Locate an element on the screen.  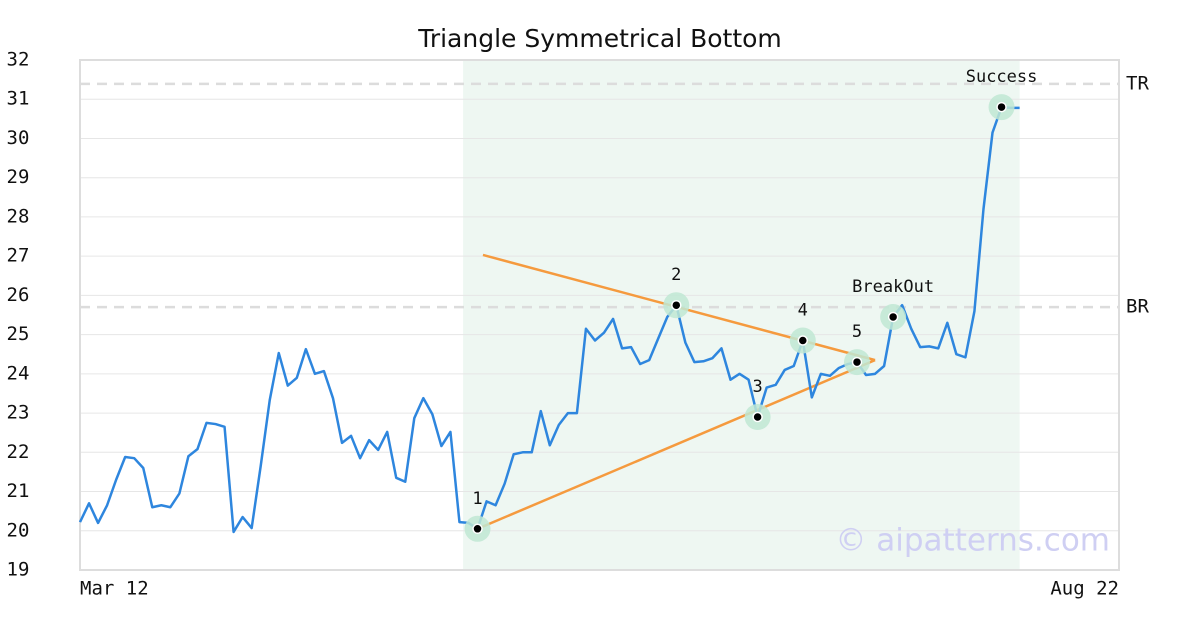
point-label: 5 is located at coordinates (857, 332).